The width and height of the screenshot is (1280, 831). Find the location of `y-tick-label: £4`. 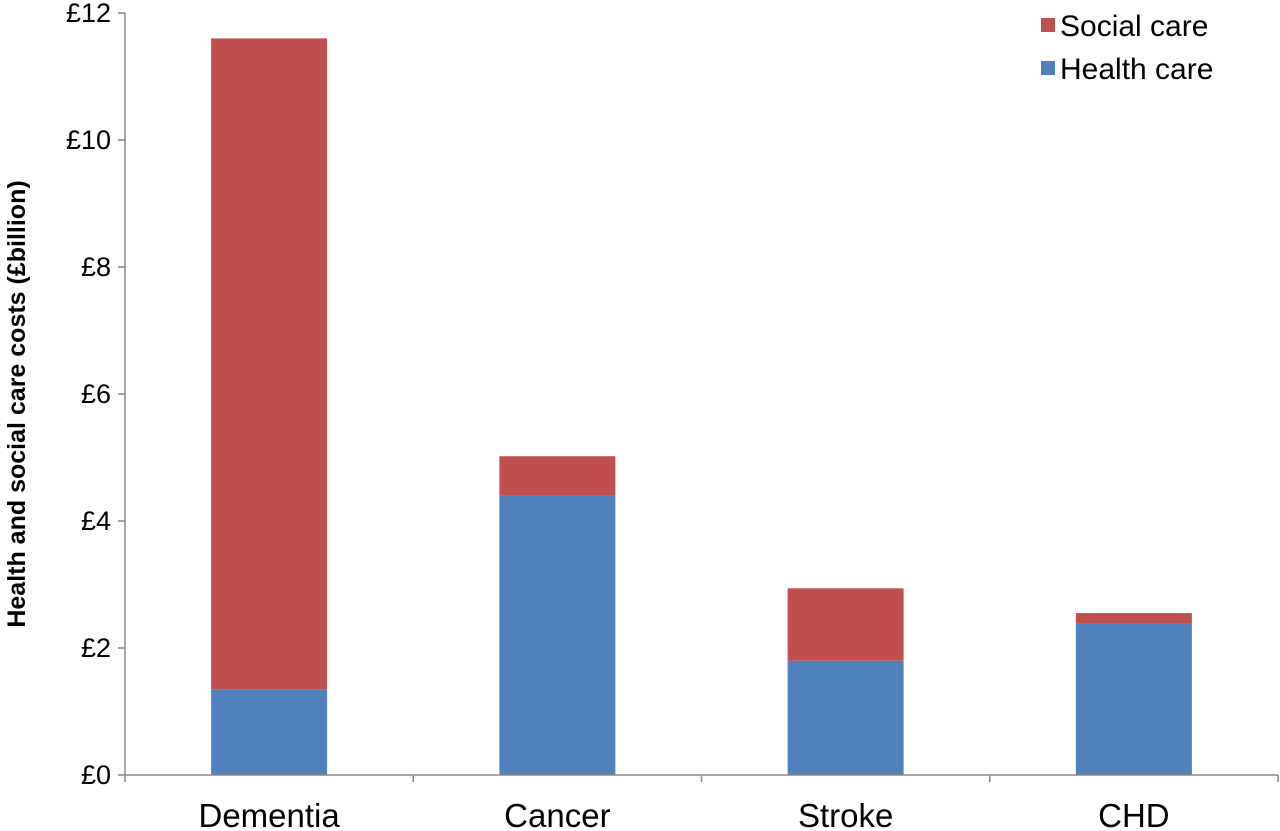

y-tick-label: £4 is located at coordinates (96, 521).